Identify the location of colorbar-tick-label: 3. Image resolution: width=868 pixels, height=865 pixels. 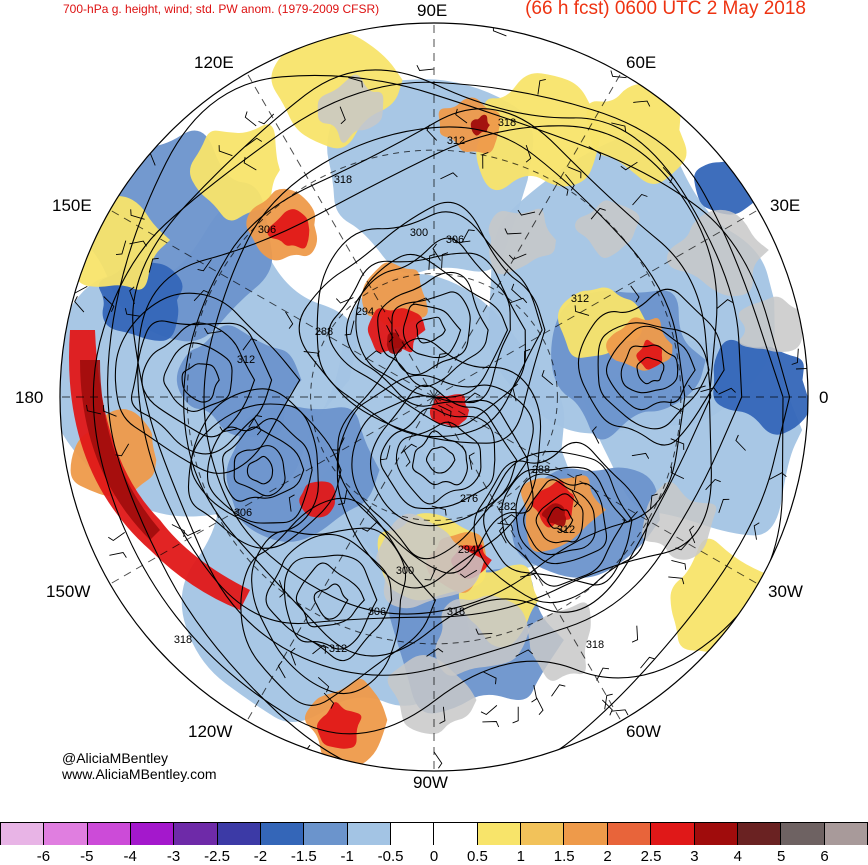
(694, 856).